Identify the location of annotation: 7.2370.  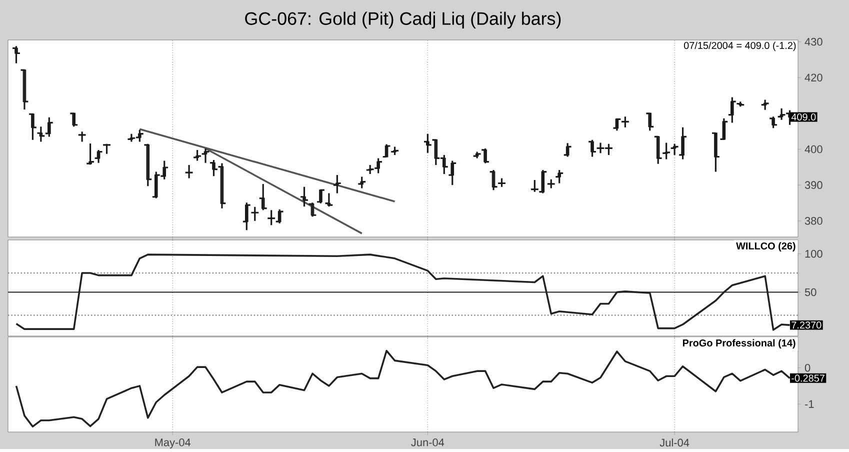
(807, 325).